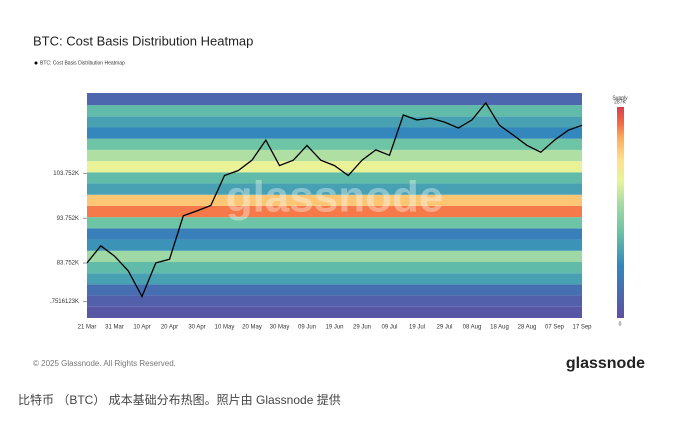  What do you see at coordinates (620, 324) in the screenshot?
I see `colorbar-tick-label: 0` at bounding box center [620, 324].